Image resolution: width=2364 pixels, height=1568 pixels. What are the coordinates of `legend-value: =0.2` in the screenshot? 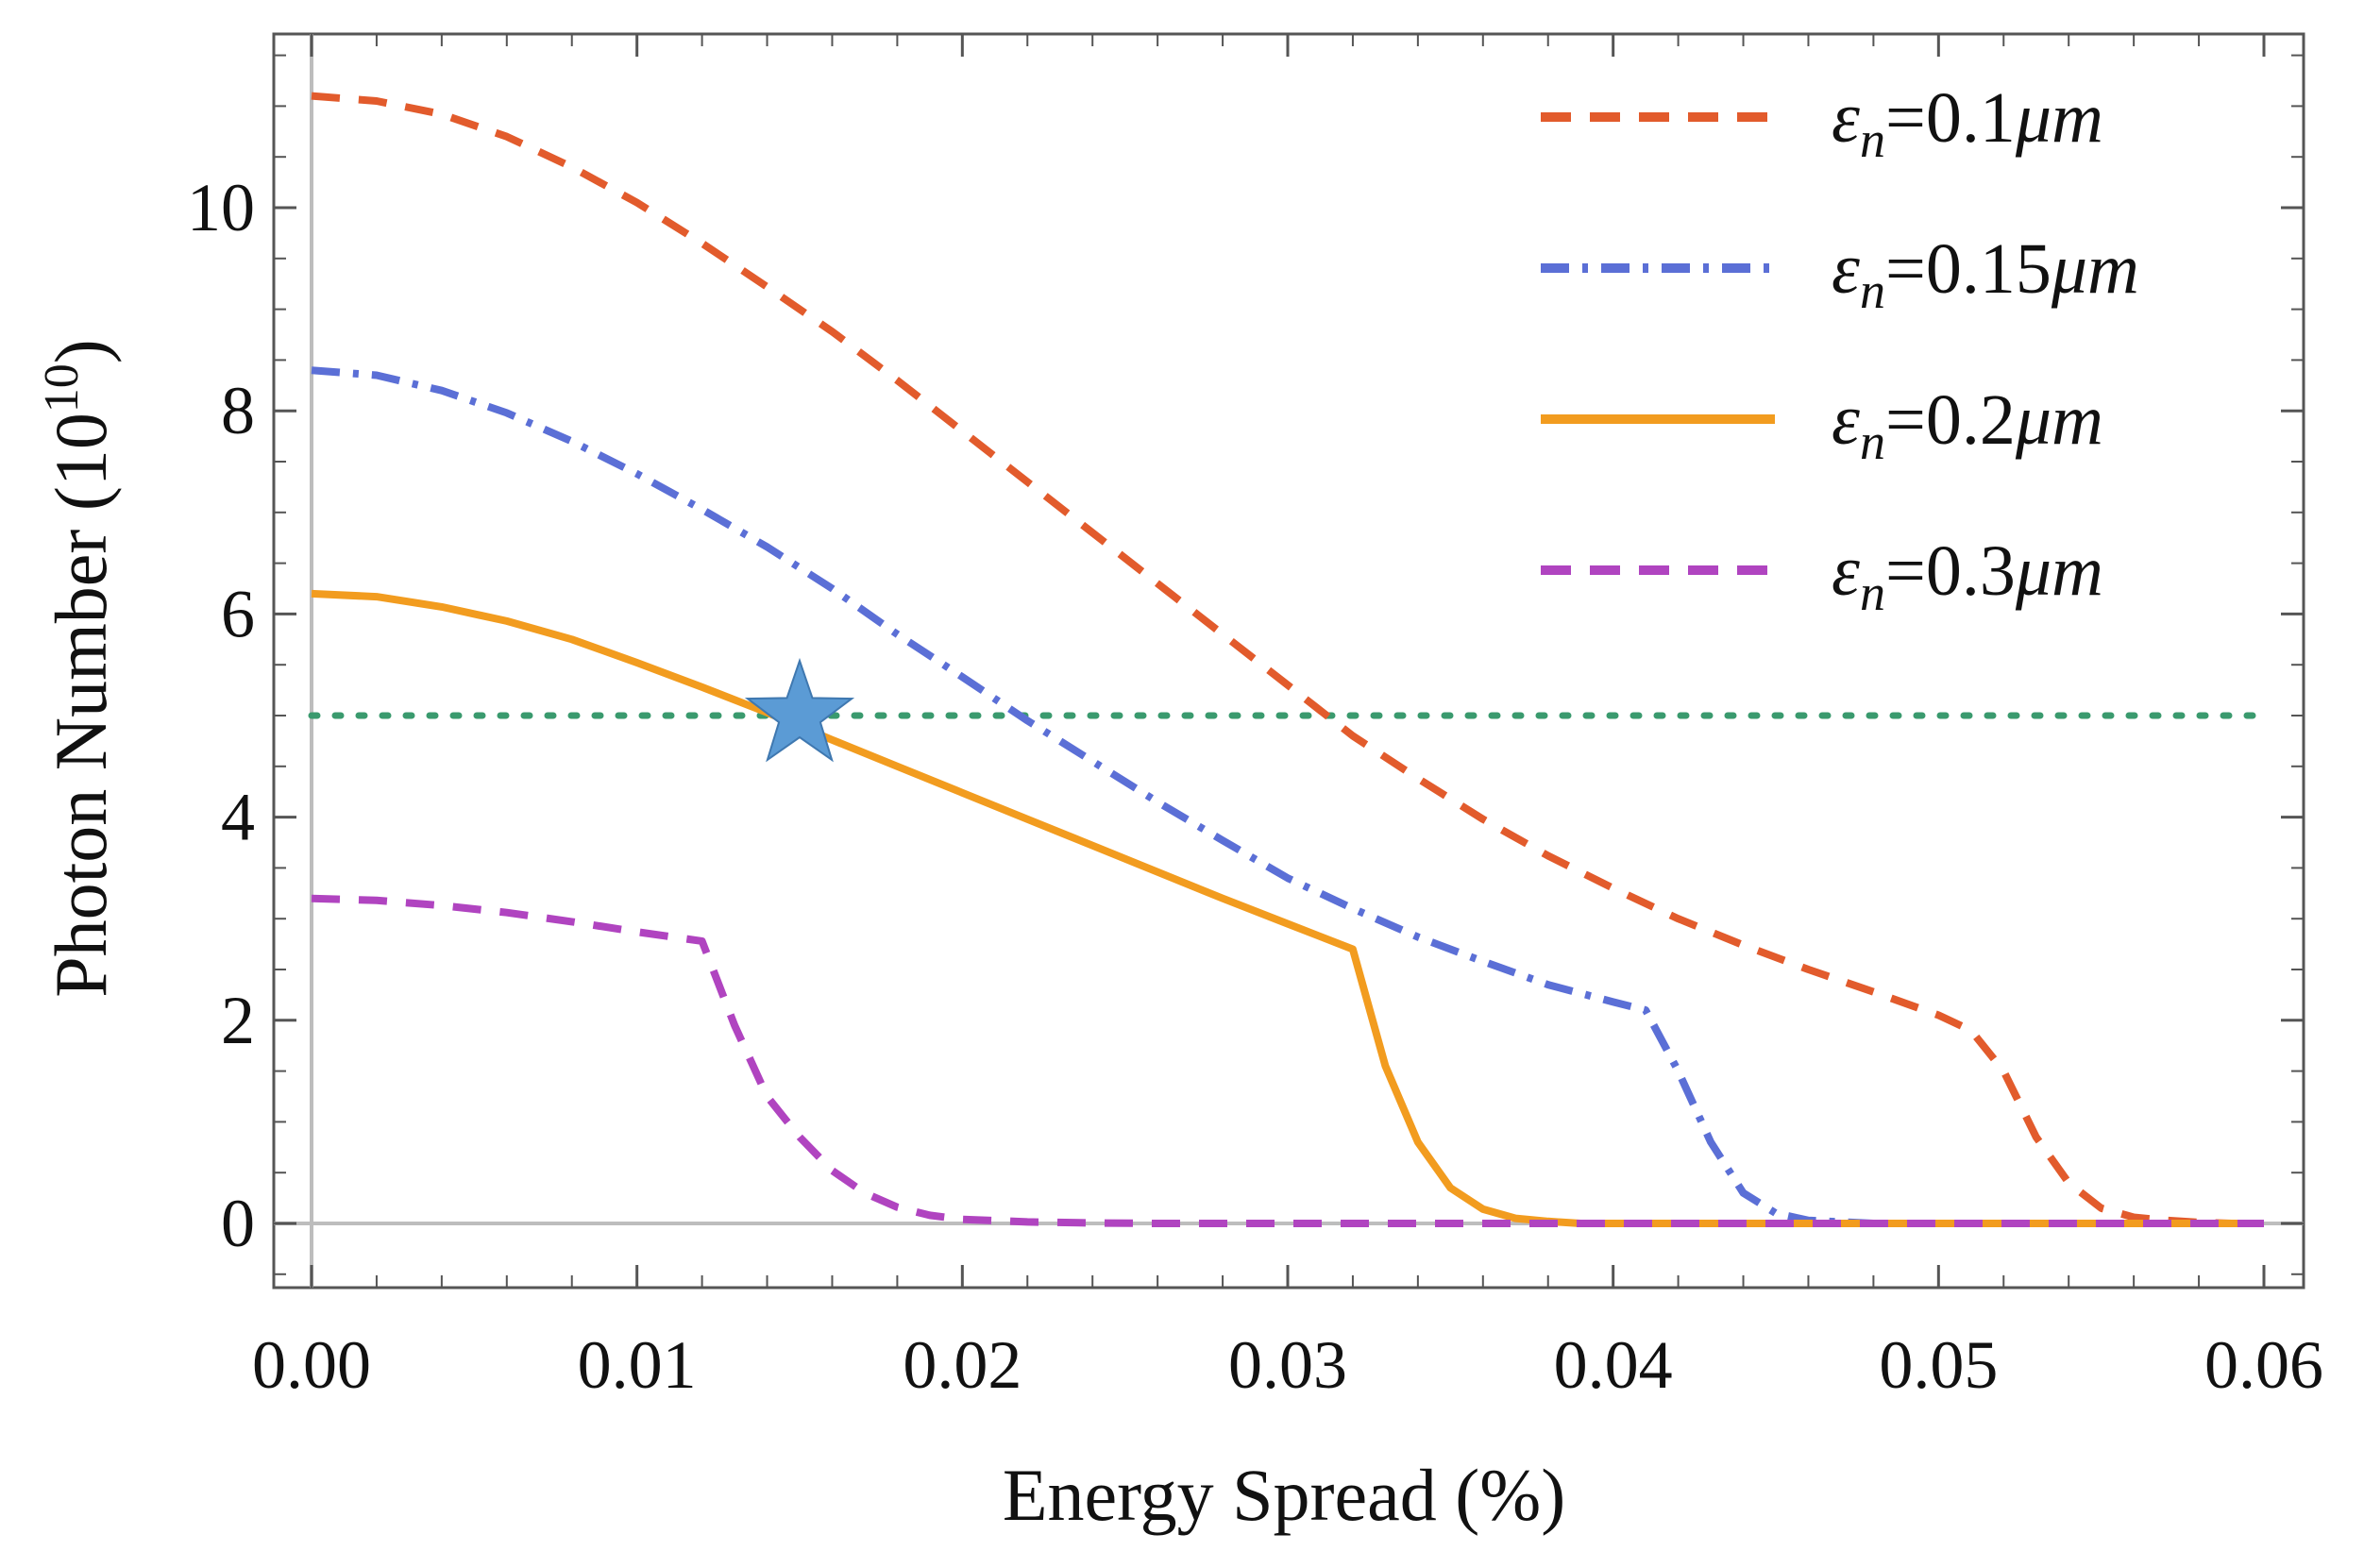 It's located at (1951, 420).